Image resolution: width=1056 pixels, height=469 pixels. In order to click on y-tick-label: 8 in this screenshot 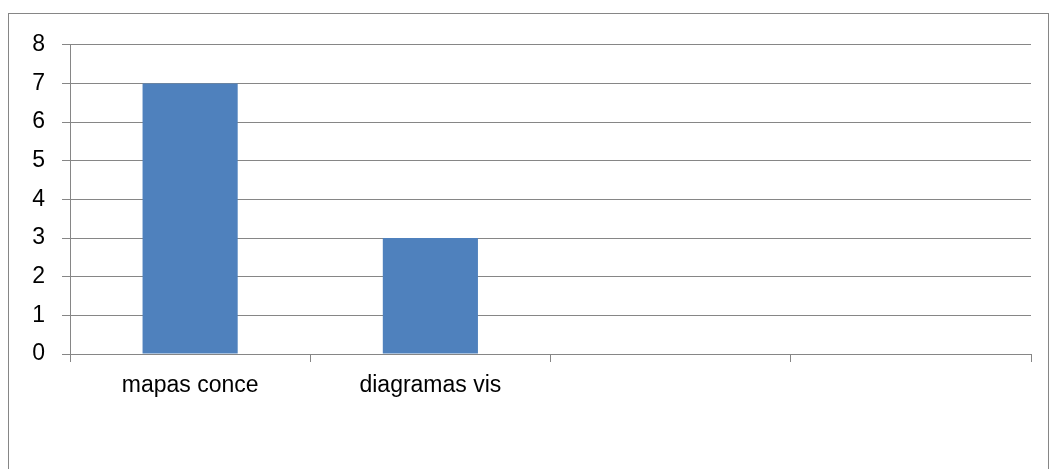, I will do `click(38, 43)`.